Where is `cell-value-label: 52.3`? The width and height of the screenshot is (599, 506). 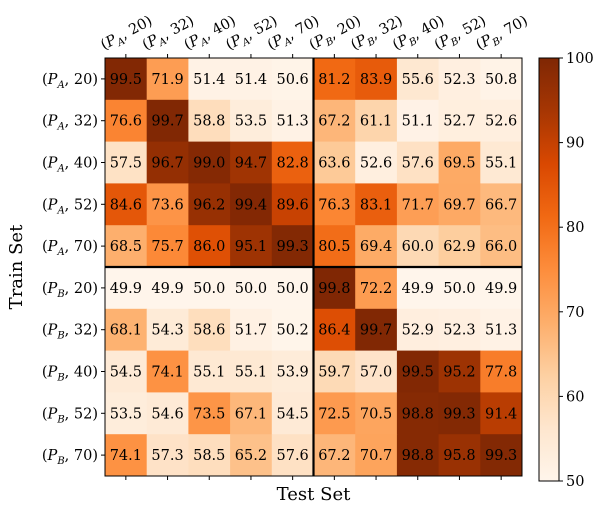 cell-value-label: 52.3 is located at coordinates (459, 331).